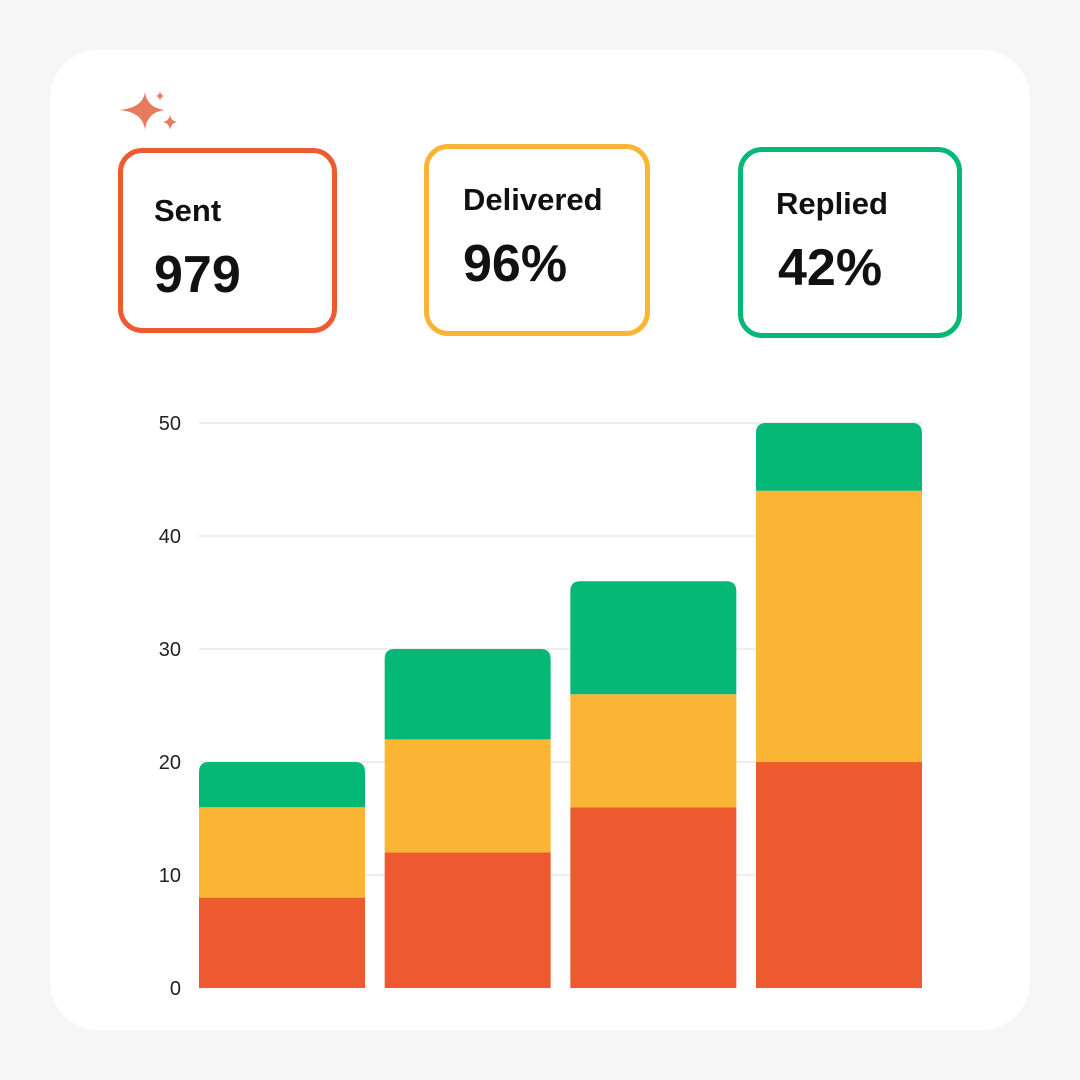  I want to click on sparkle-icon, so click(148, 110).